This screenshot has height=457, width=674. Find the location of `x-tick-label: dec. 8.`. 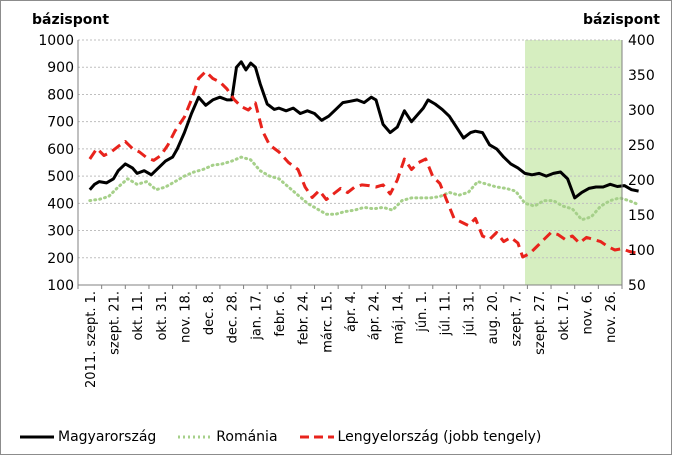

x-tick-label: dec. 8. is located at coordinates (209, 313).